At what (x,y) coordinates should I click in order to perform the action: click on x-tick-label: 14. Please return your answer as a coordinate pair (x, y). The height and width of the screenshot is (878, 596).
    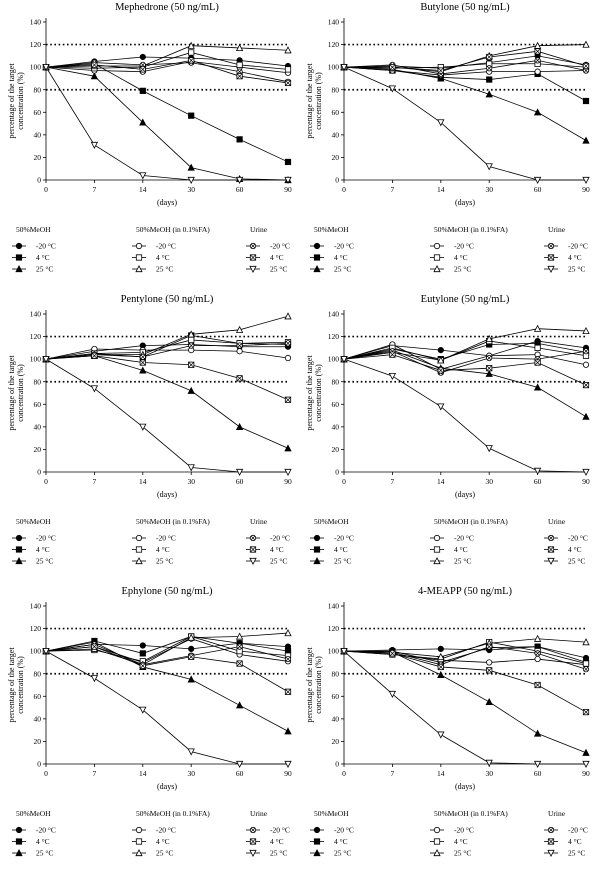
    Looking at the image, I should click on (143, 773).